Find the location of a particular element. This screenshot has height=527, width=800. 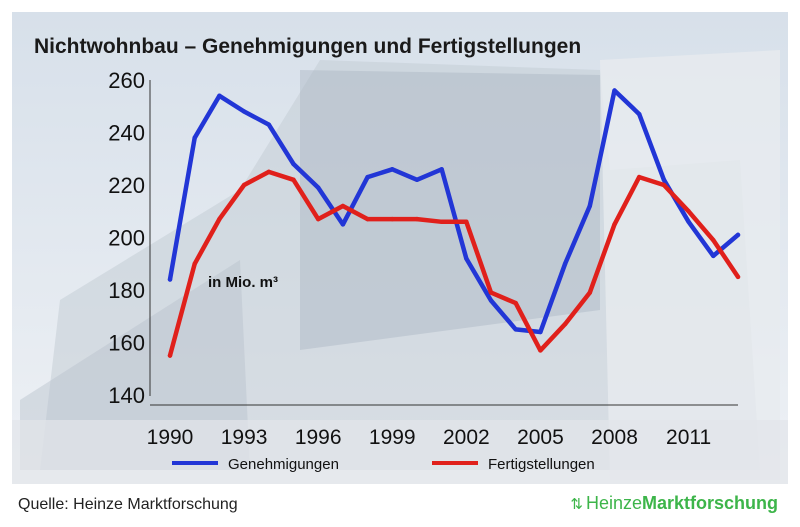

y-tick-label: 140 is located at coordinates (126, 395).